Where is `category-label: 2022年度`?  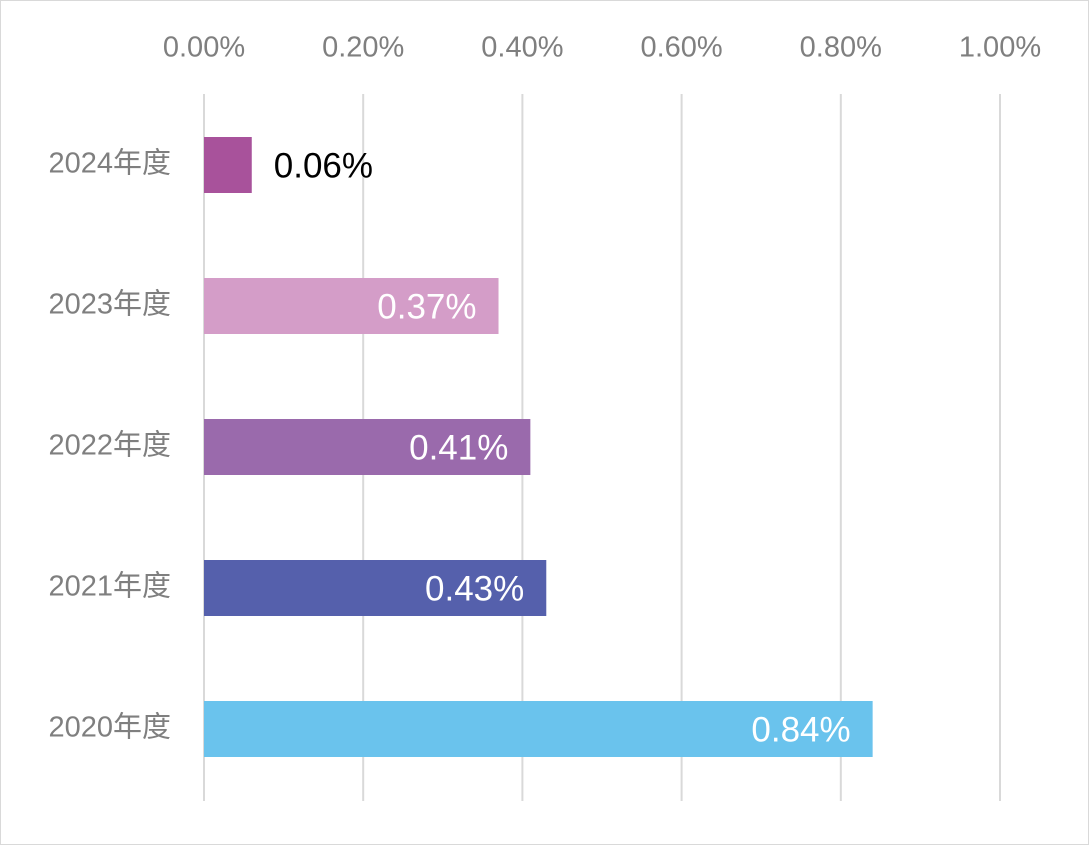
category-label: 2022年度 is located at coordinates (109, 445).